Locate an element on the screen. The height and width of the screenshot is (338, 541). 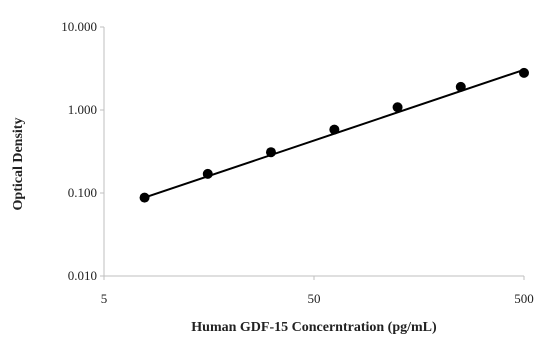
x-tick-label: 500 is located at coordinates (524, 298).